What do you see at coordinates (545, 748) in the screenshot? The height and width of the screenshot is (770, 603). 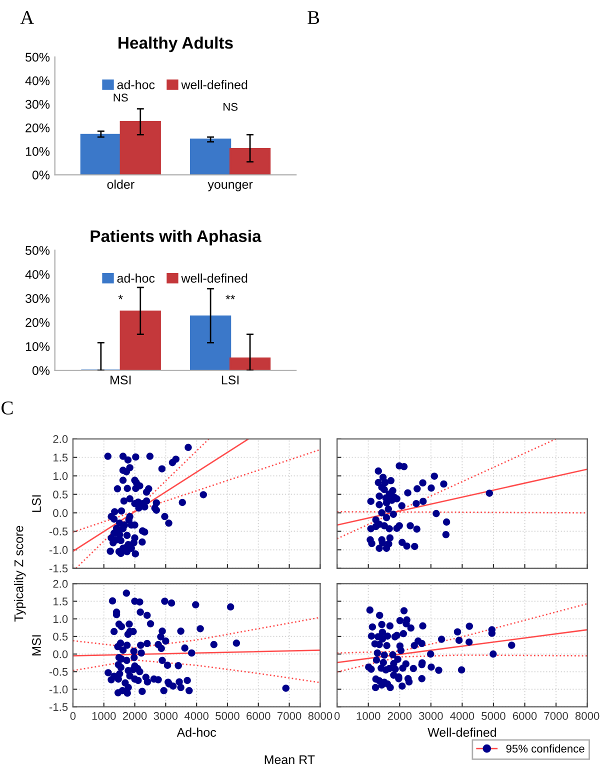 I see `legend-label: 95% confidence` at bounding box center [545, 748].